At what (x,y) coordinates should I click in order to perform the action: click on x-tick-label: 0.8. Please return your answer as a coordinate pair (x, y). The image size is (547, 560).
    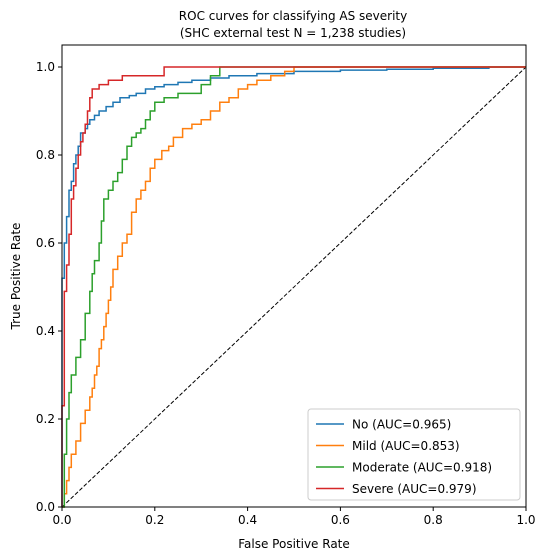
    Looking at the image, I should click on (433, 520).